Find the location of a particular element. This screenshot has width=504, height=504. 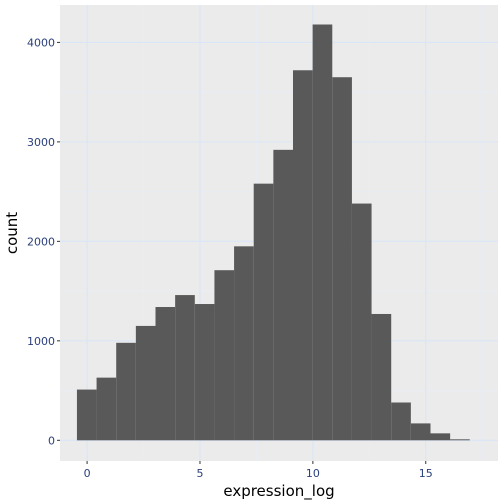

y-tick-label: 4000 is located at coordinates (41, 42).